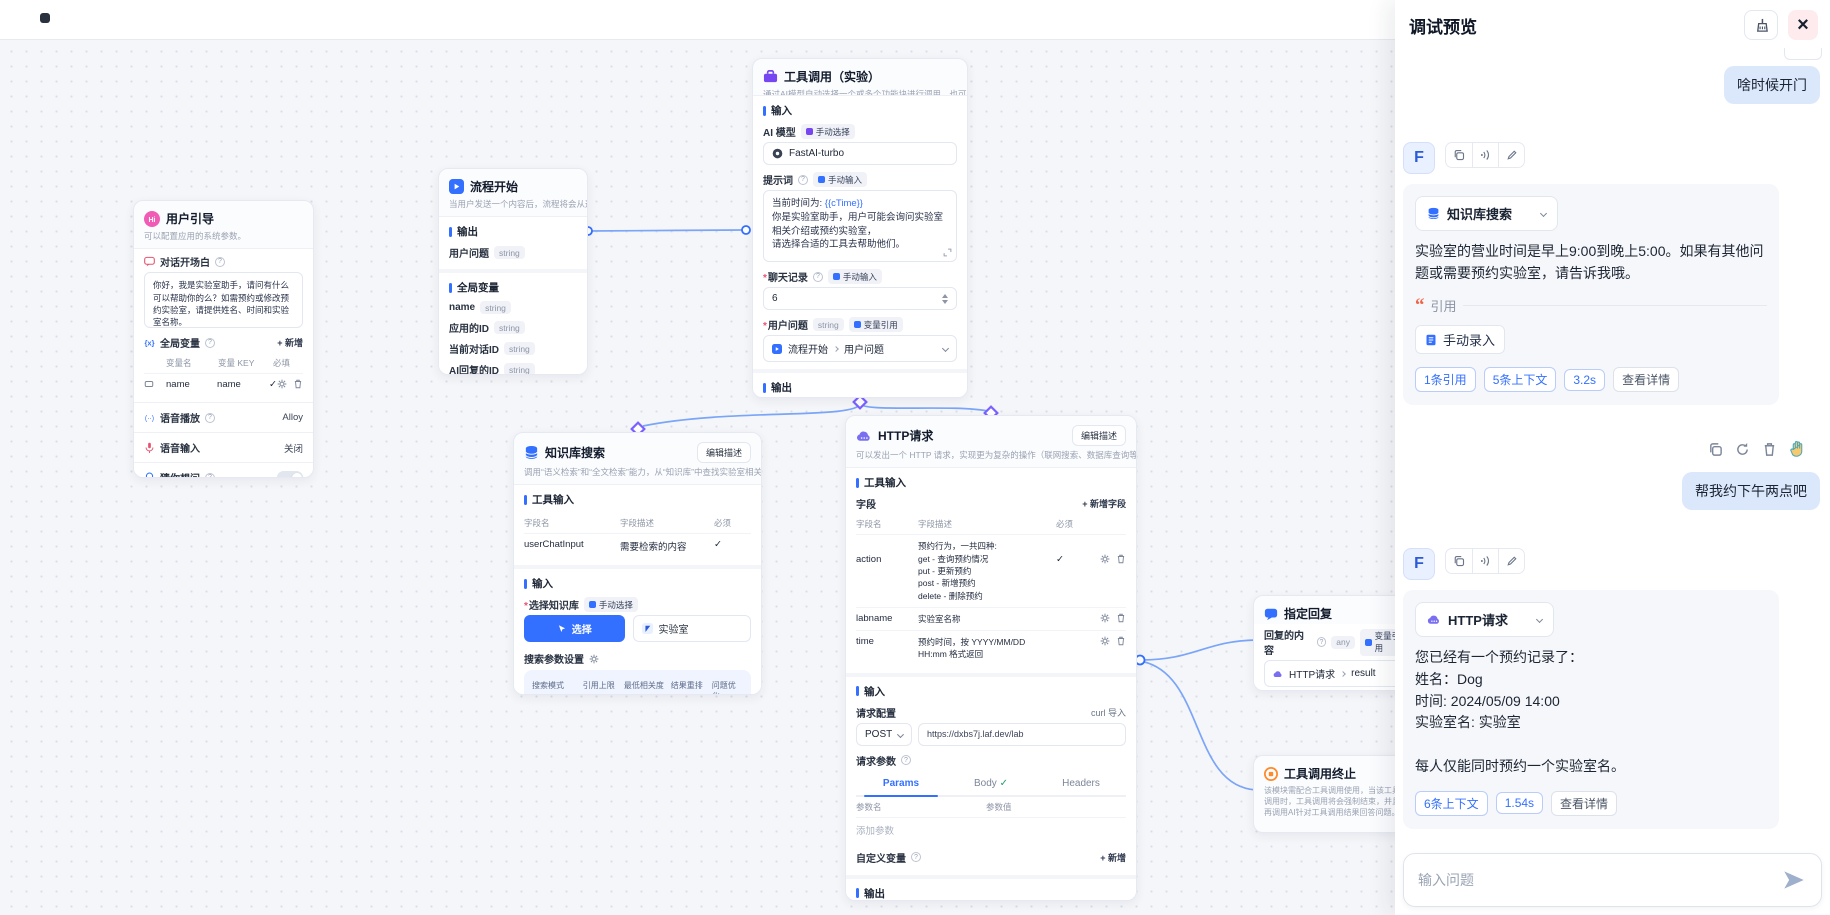  What do you see at coordinates (991, 618) in the screenshot?
I see `field-row-labname: labname 实验室名称` at bounding box center [991, 618].